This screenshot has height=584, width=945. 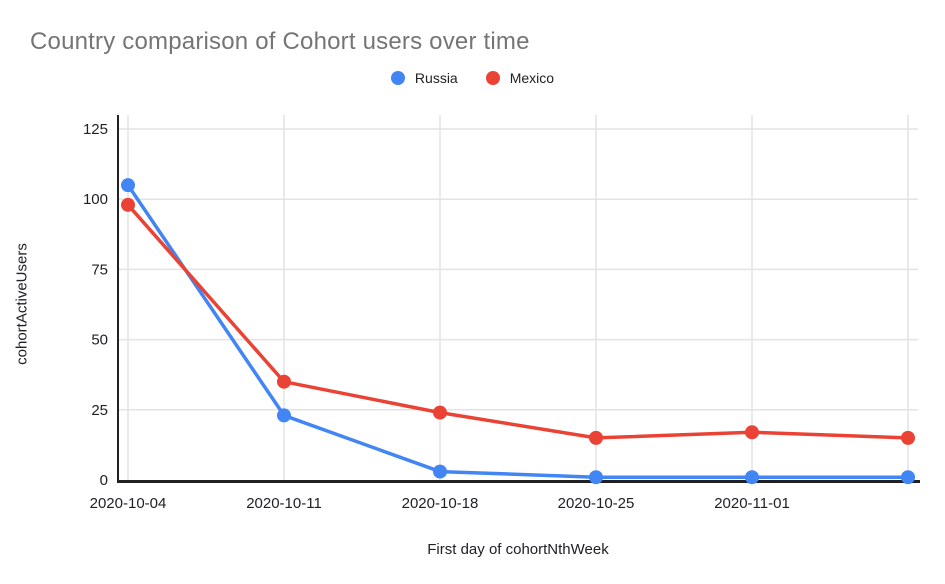 What do you see at coordinates (440, 503) in the screenshot?
I see `x-tick-label-2: 2020-10-18` at bounding box center [440, 503].